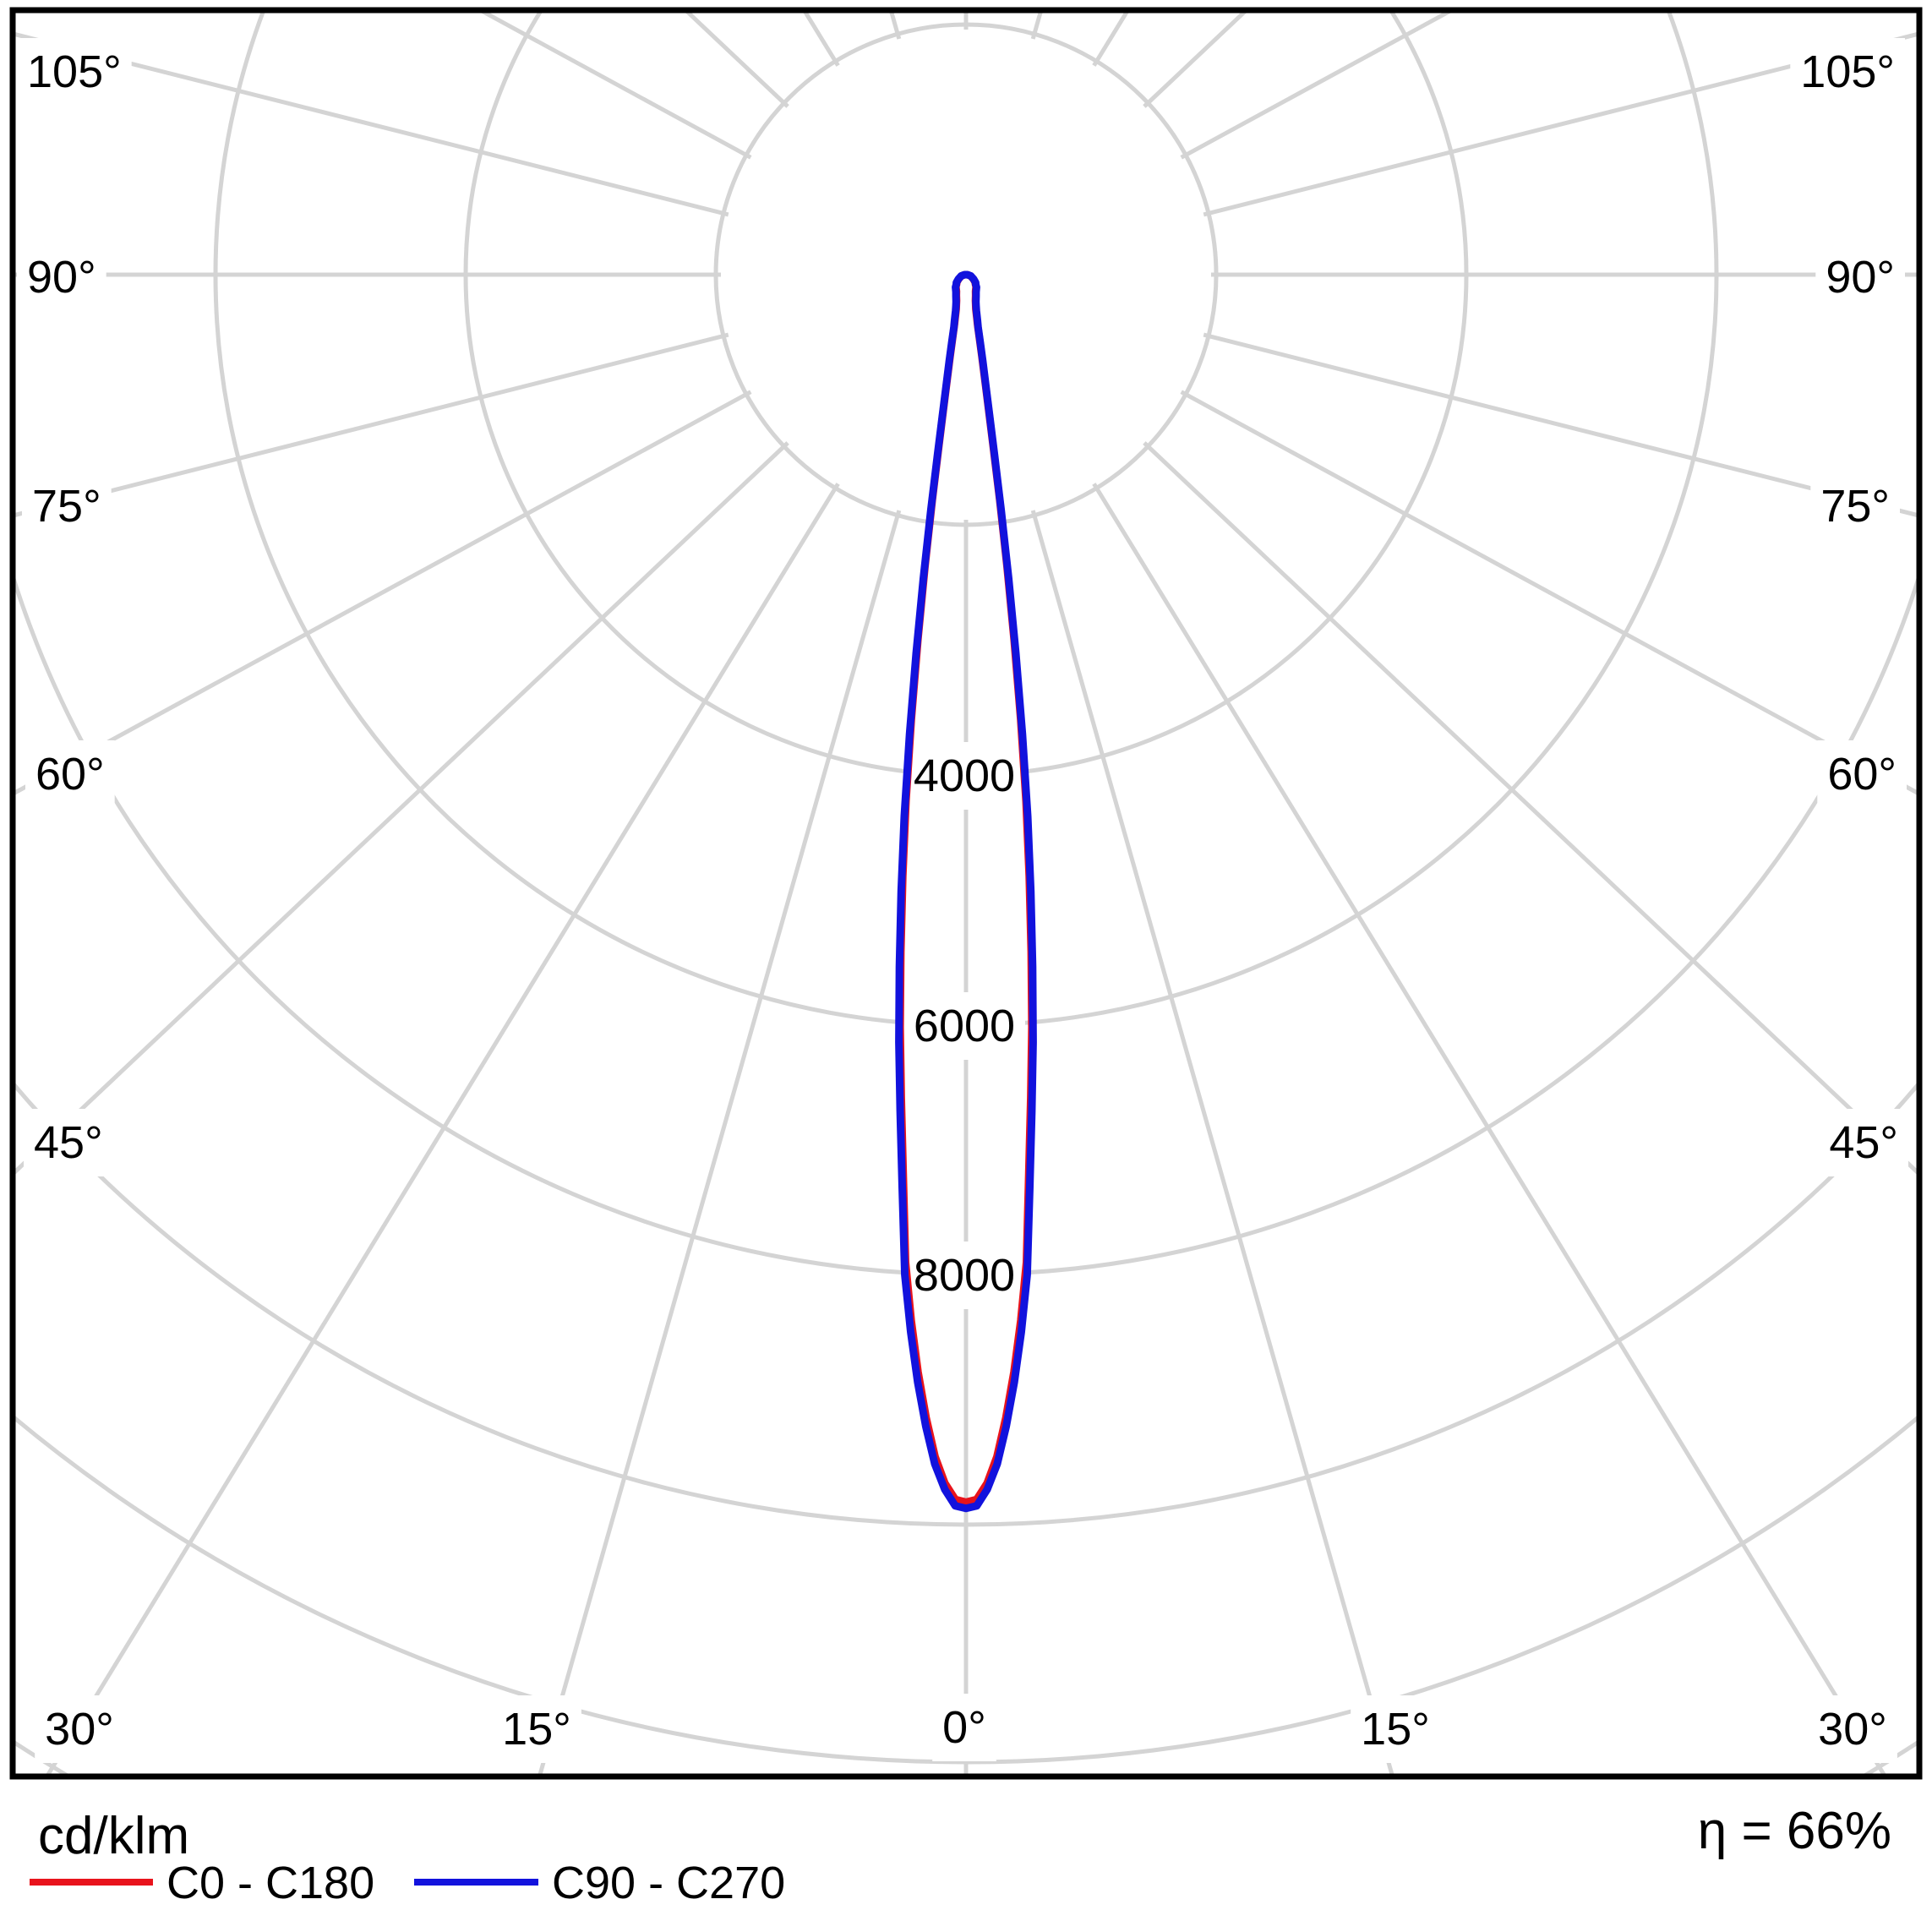 This screenshot has width=1932, height=1932. I want to click on radial-label-8000: 8000, so click(964, 1275).